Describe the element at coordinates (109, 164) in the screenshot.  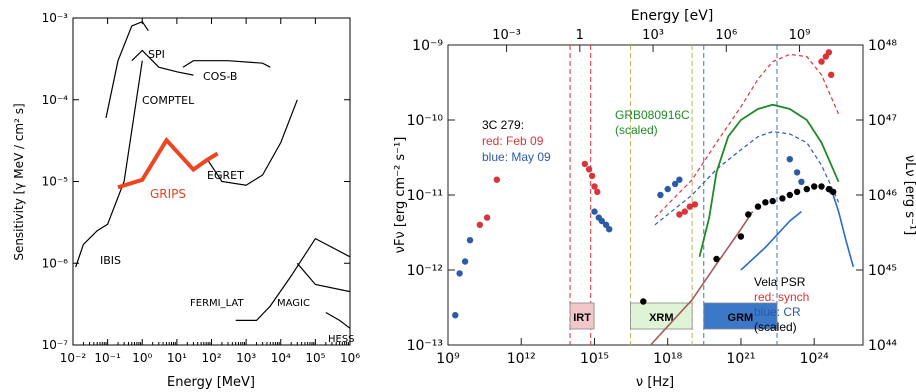
I see `left-series-ibis` at that location.